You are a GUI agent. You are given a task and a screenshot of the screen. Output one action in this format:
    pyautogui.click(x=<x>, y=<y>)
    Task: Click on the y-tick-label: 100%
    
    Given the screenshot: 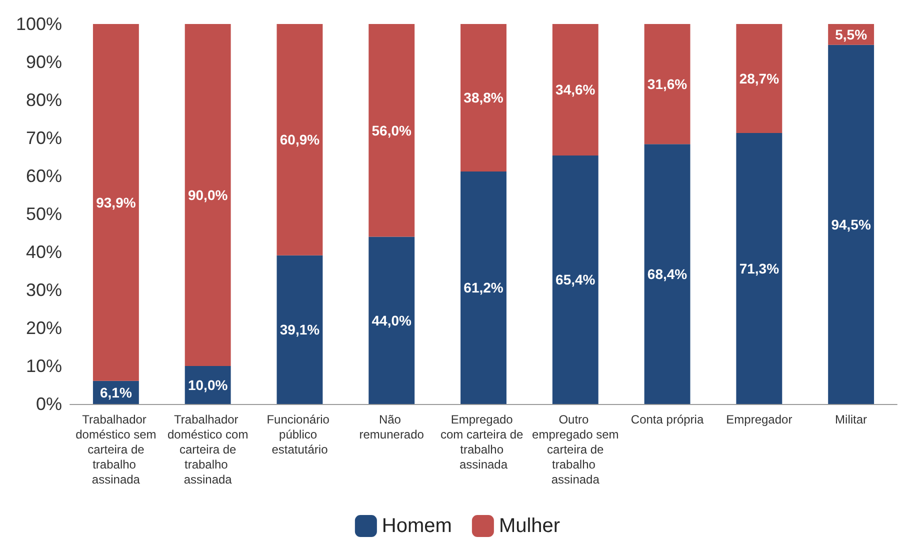 What is the action you would take?
    pyautogui.click(x=39, y=24)
    